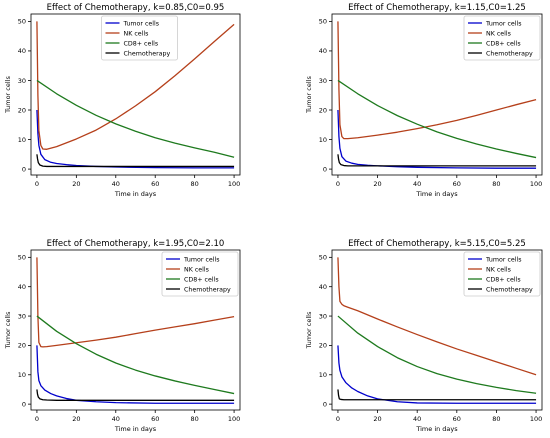 Image resolution: width=550 pixels, height=438 pixels. I want to click on chart-title: Effect of Chemotherapy, k=1.95,C0=2.10, so click(136, 244).